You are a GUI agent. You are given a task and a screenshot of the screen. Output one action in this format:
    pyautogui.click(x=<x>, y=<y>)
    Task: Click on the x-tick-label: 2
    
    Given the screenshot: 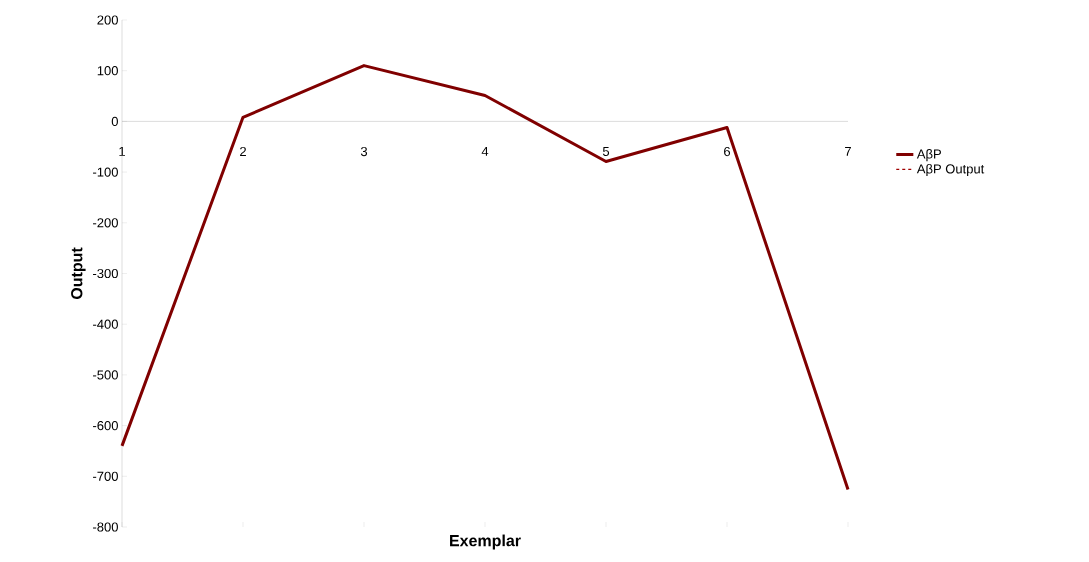 What is the action you would take?
    pyautogui.click(x=243, y=151)
    